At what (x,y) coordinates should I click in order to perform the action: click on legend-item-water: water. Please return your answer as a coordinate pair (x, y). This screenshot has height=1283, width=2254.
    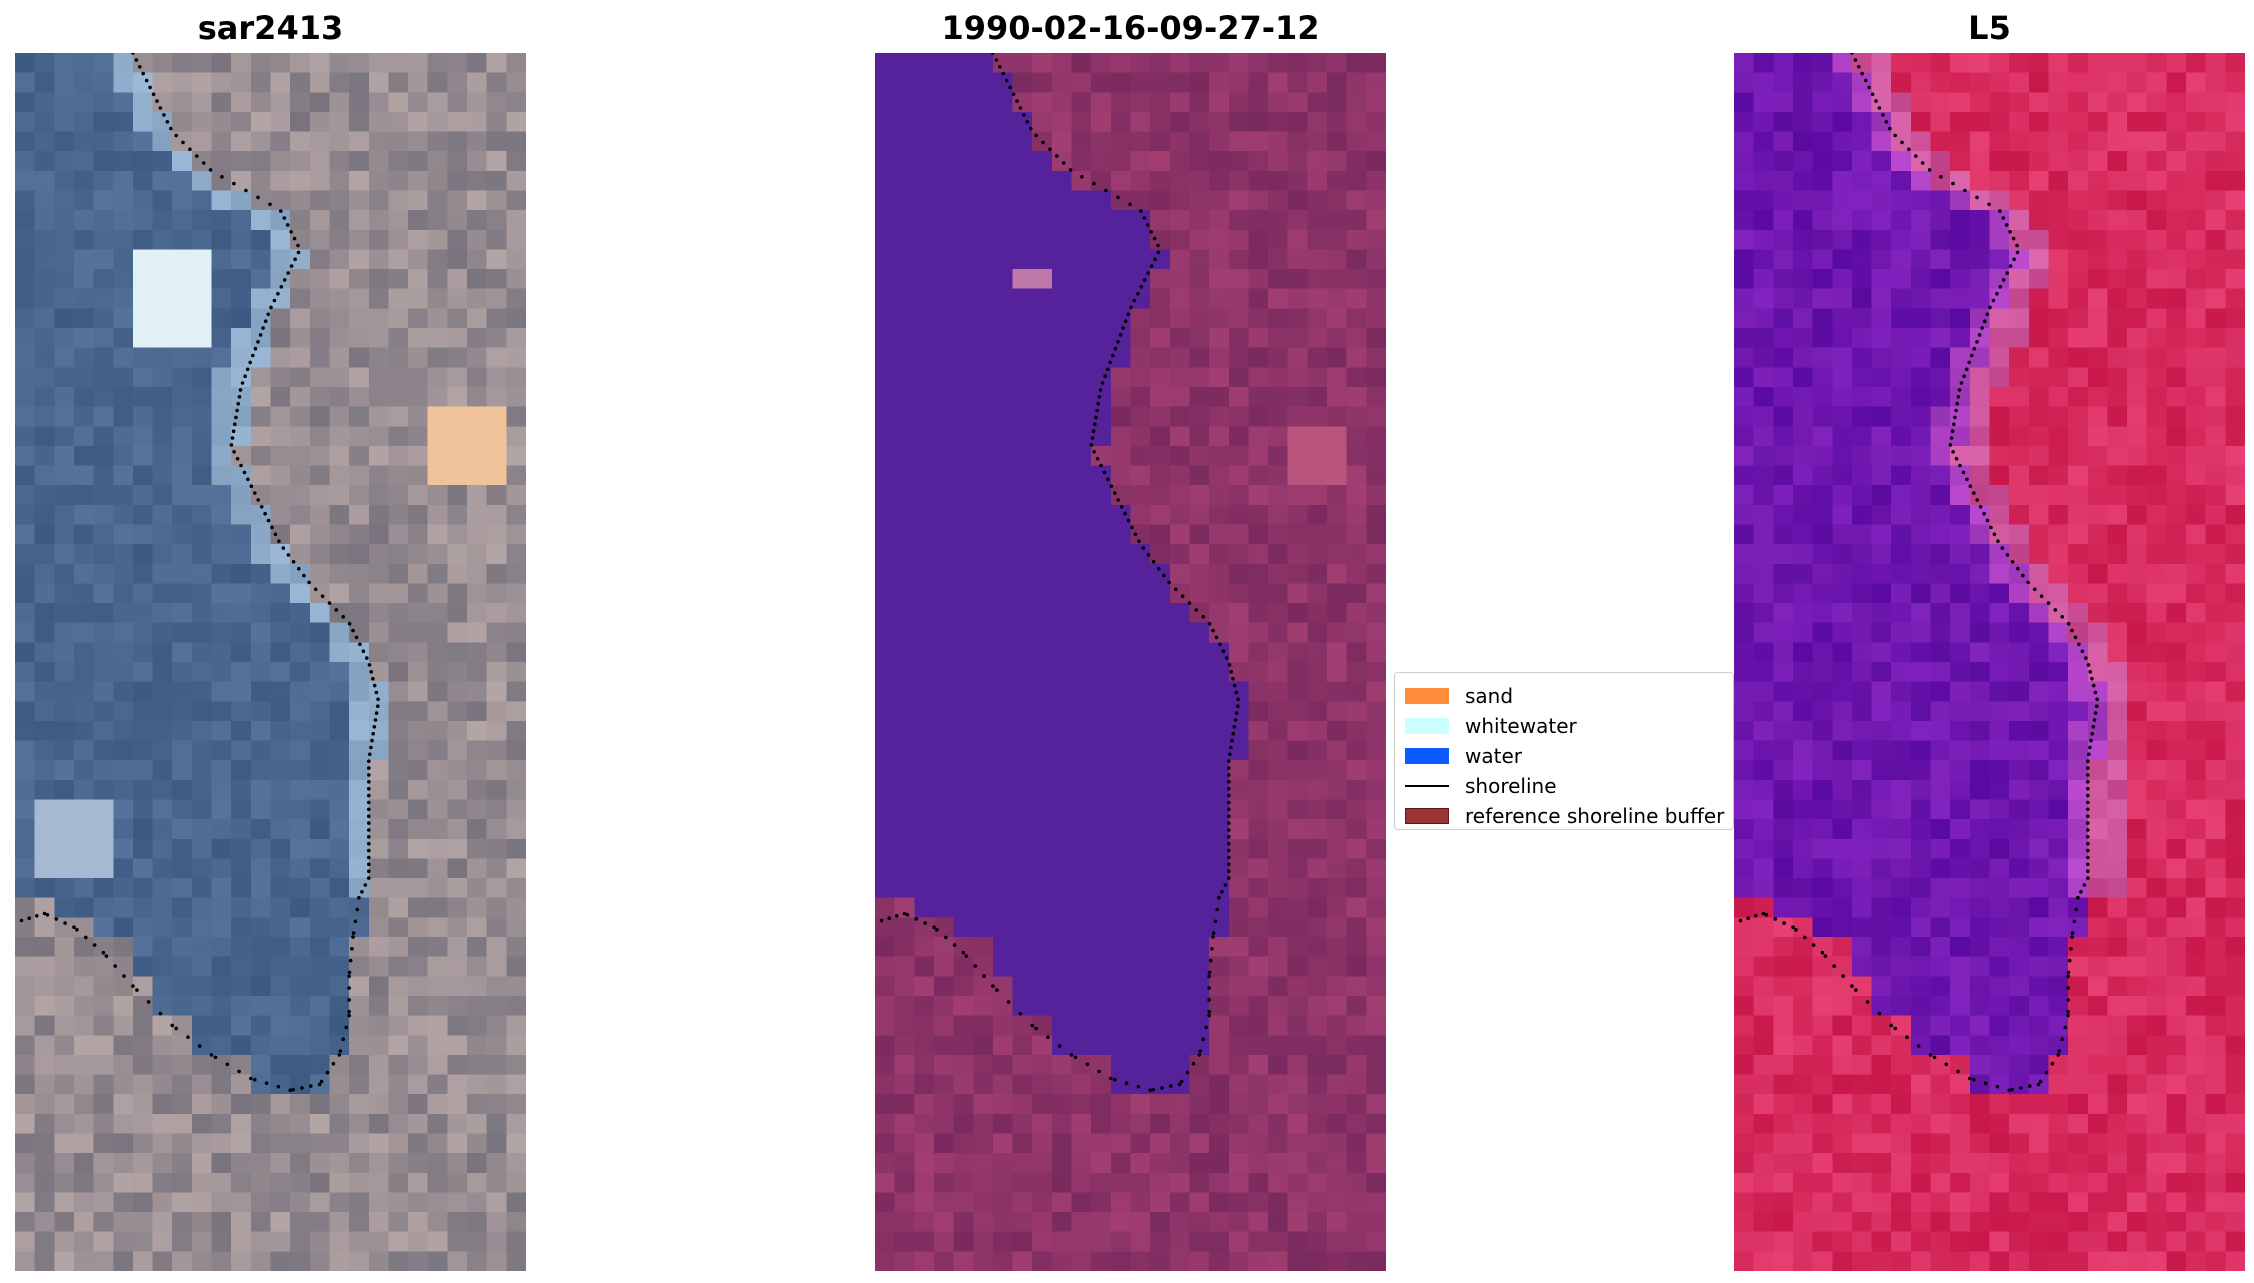
    Looking at the image, I should click on (1564, 756).